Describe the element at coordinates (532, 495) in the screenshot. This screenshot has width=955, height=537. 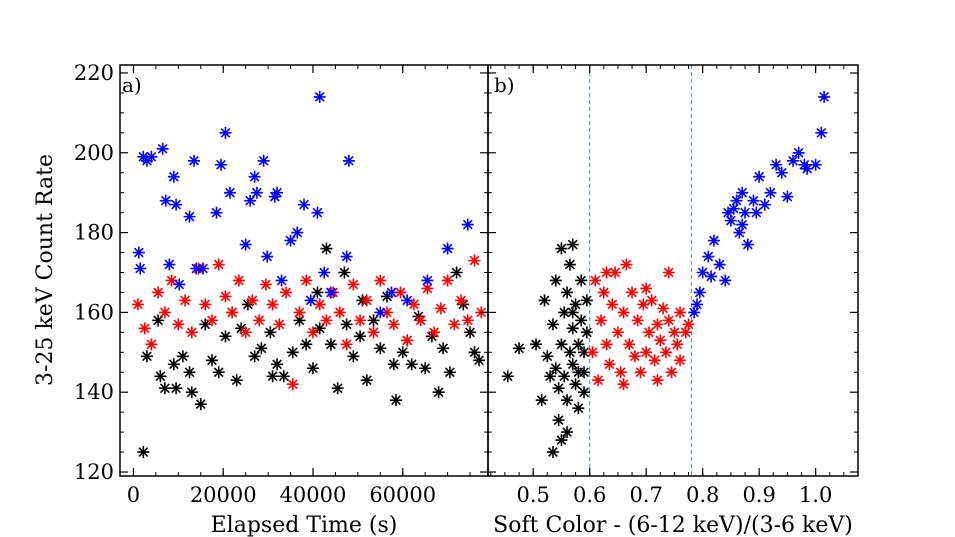
I see `x-tick-label: 0.5` at that location.